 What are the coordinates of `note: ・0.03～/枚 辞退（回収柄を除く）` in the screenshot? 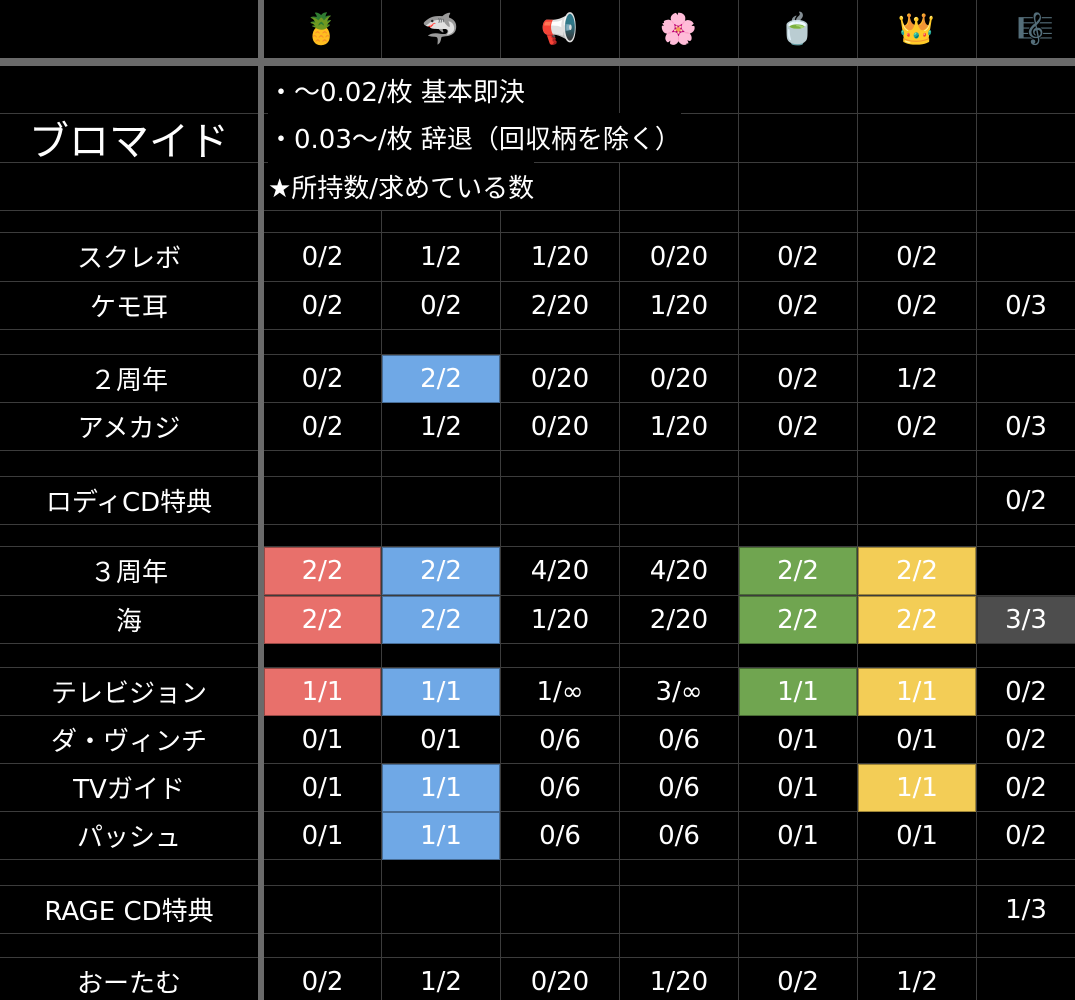 It's located at (474, 137).